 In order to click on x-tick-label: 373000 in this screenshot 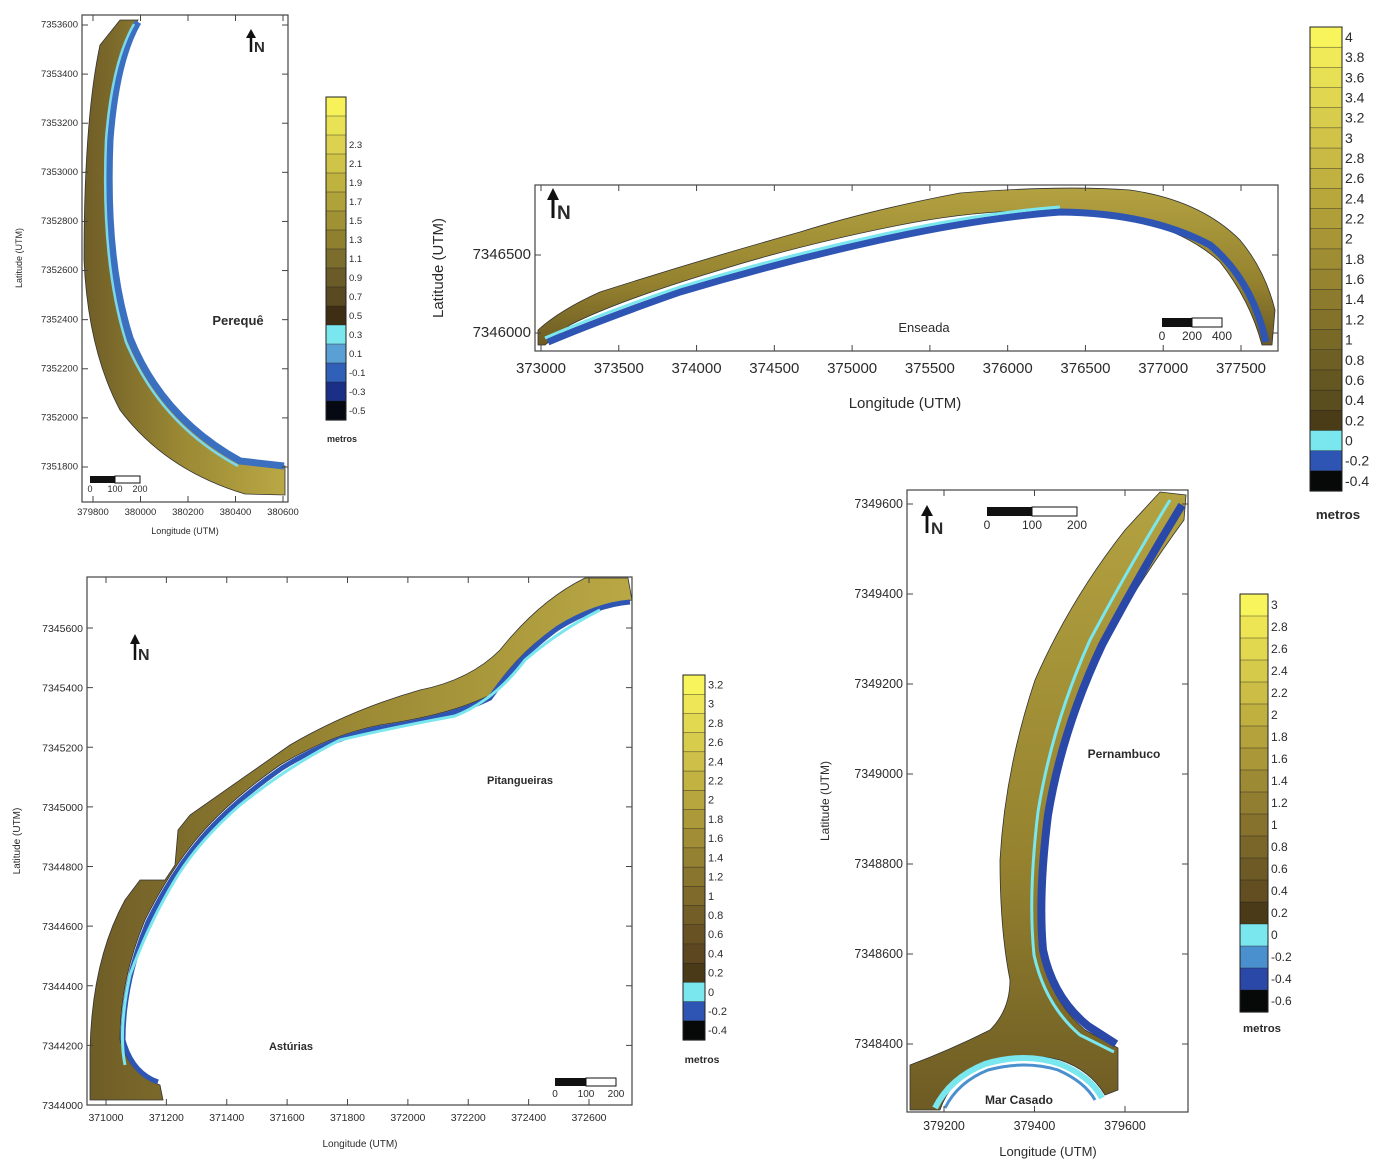, I will do `click(541, 368)`.